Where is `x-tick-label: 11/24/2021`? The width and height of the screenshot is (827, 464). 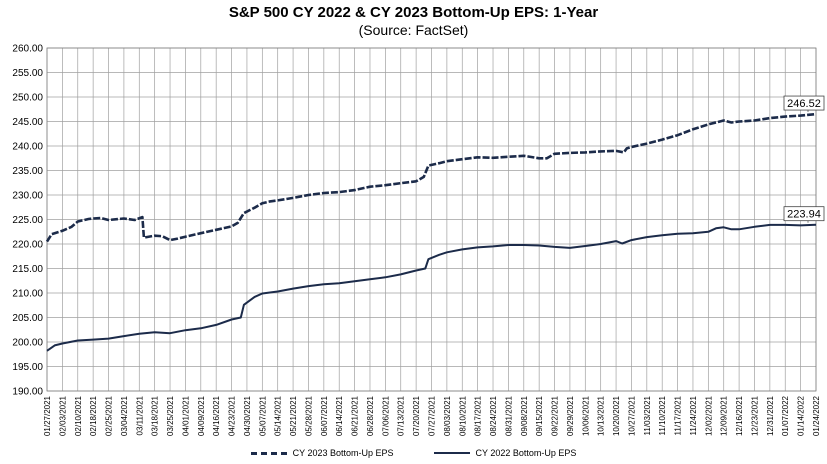
x-tick-label: 11/24/2021 is located at coordinates (693, 415).